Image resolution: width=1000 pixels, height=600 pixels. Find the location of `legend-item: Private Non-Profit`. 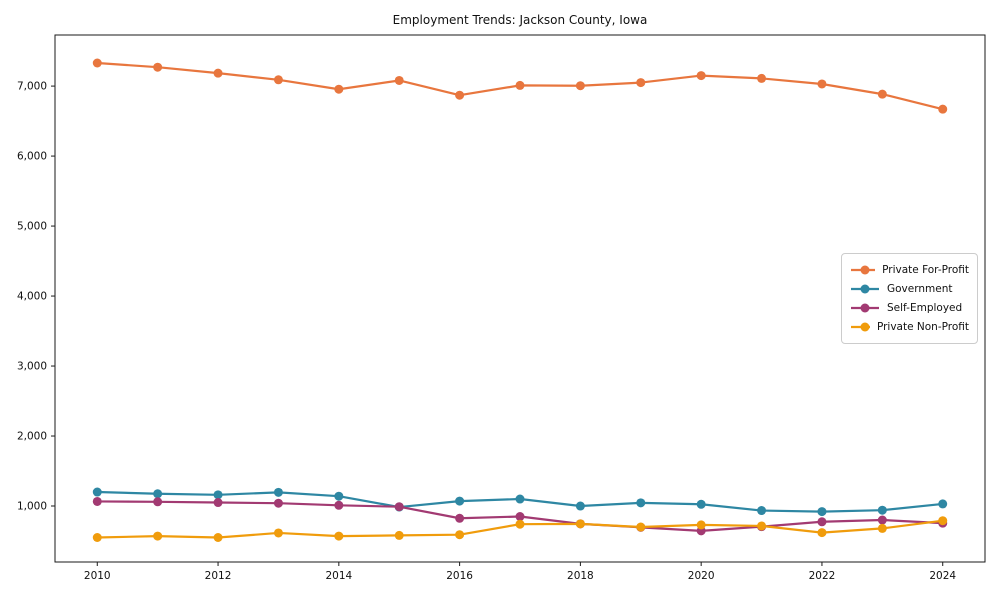

legend-item: Private Non-Profit is located at coordinates (909, 327).